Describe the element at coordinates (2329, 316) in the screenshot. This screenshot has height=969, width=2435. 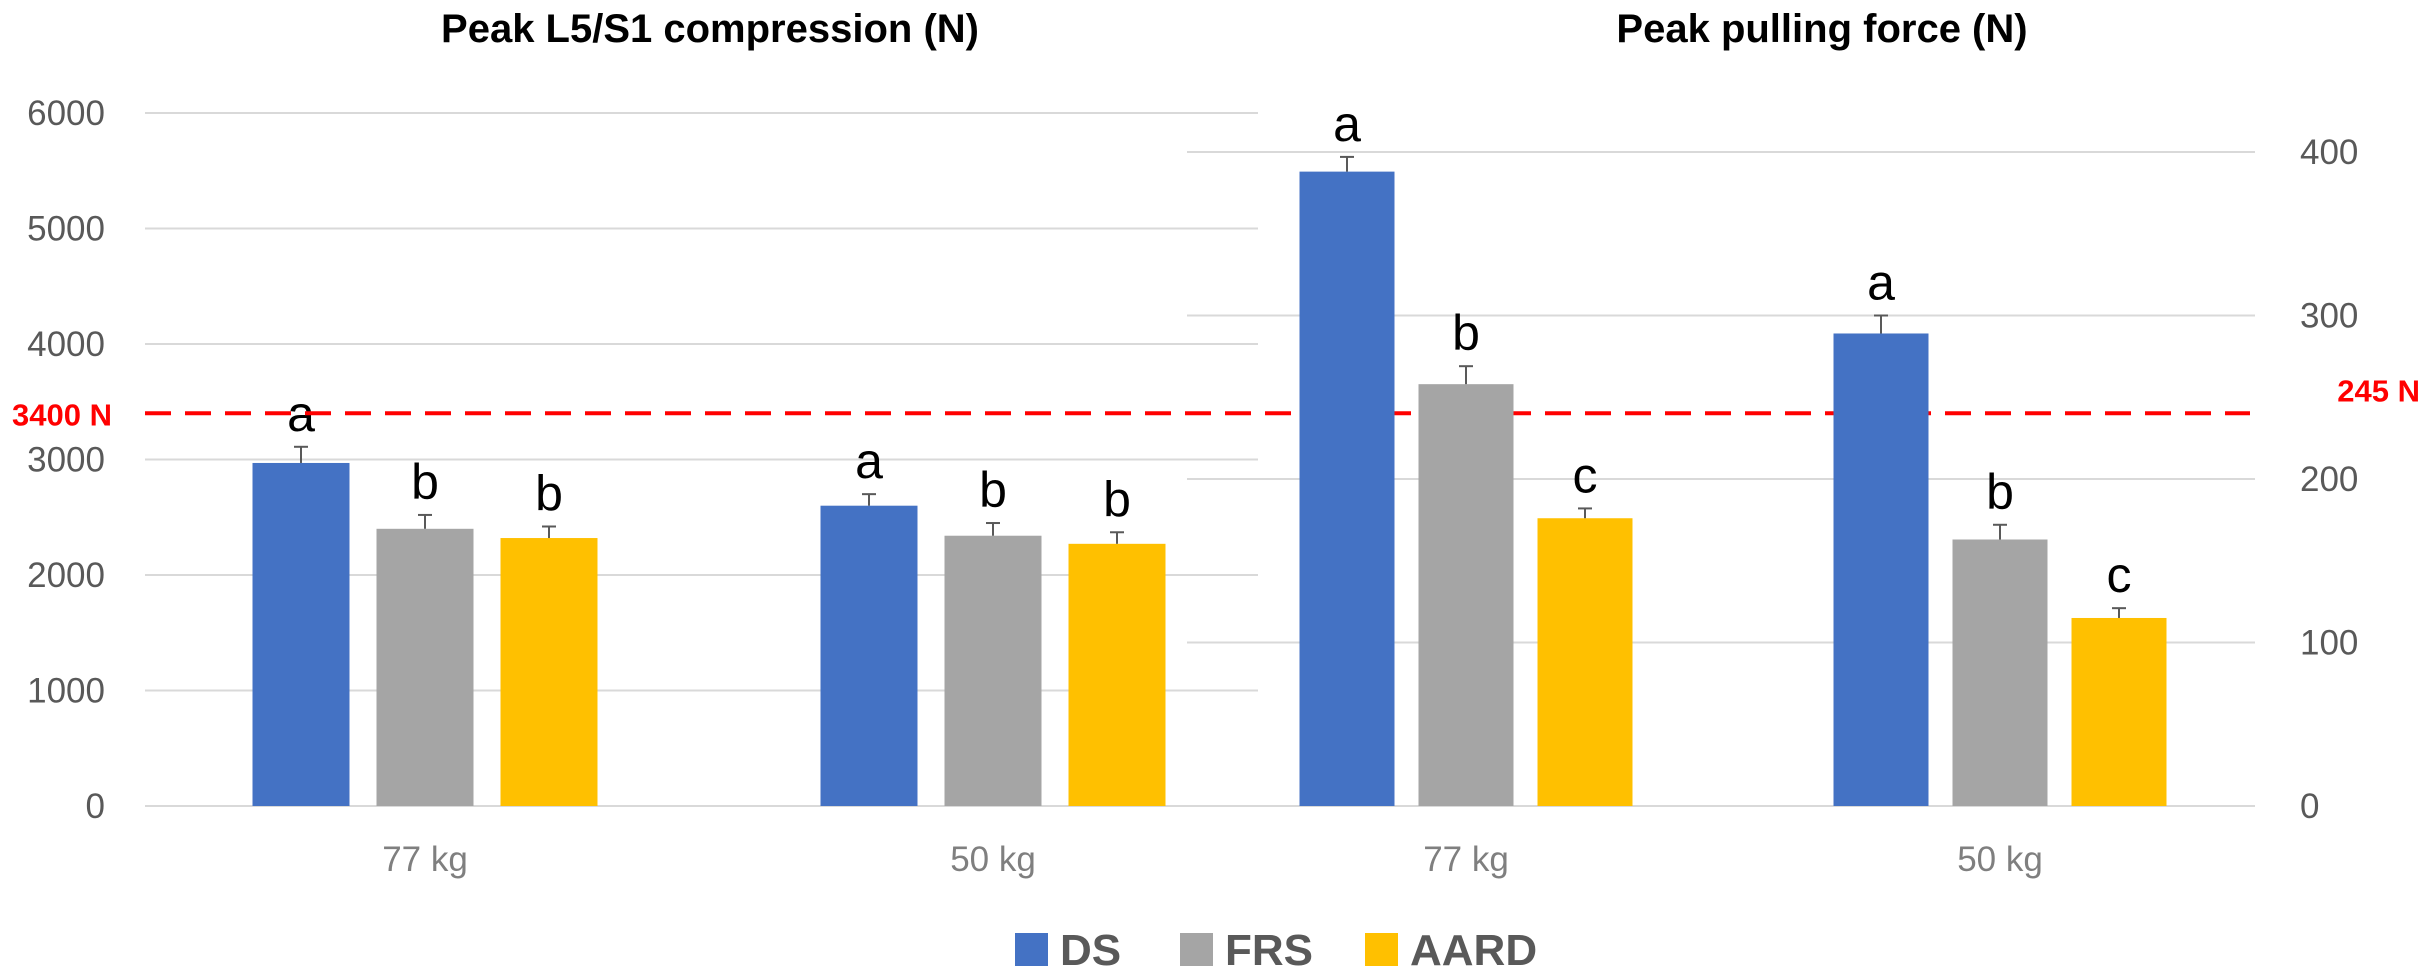
I see `y-tick-label-pulling-force: 300` at that location.